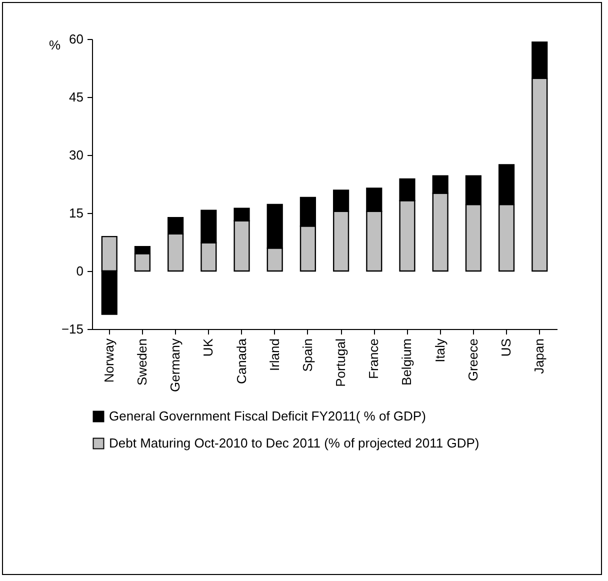  I want to click on x-tick-label: Canada, so click(241, 361).